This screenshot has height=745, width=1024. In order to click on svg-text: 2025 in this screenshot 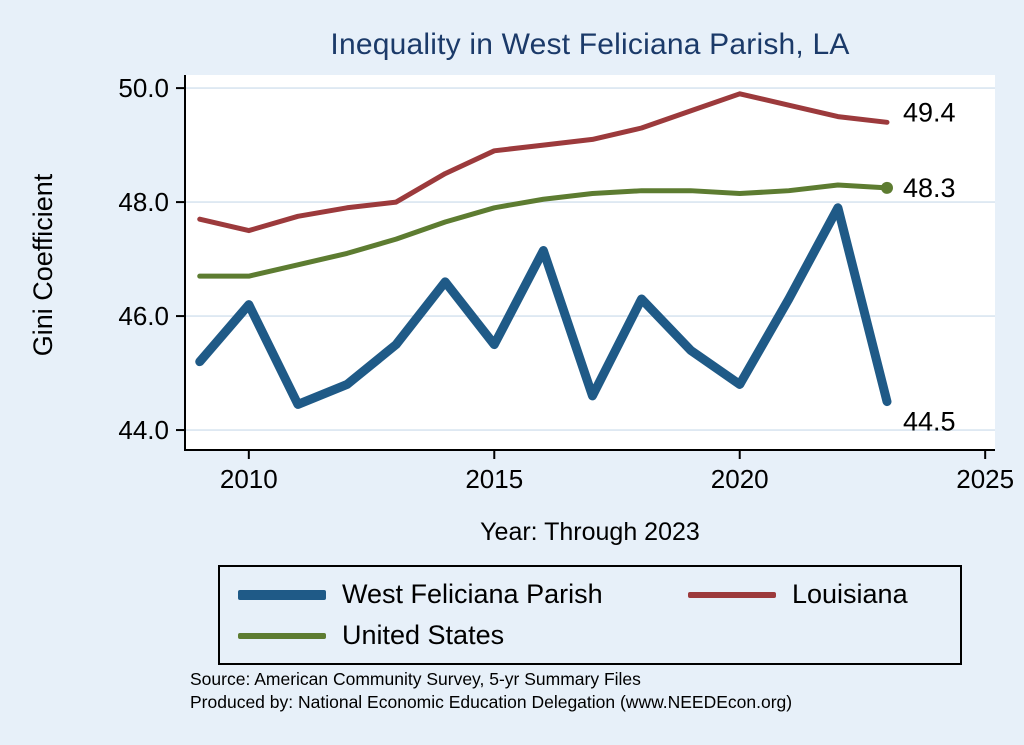, I will do `click(985, 479)`.